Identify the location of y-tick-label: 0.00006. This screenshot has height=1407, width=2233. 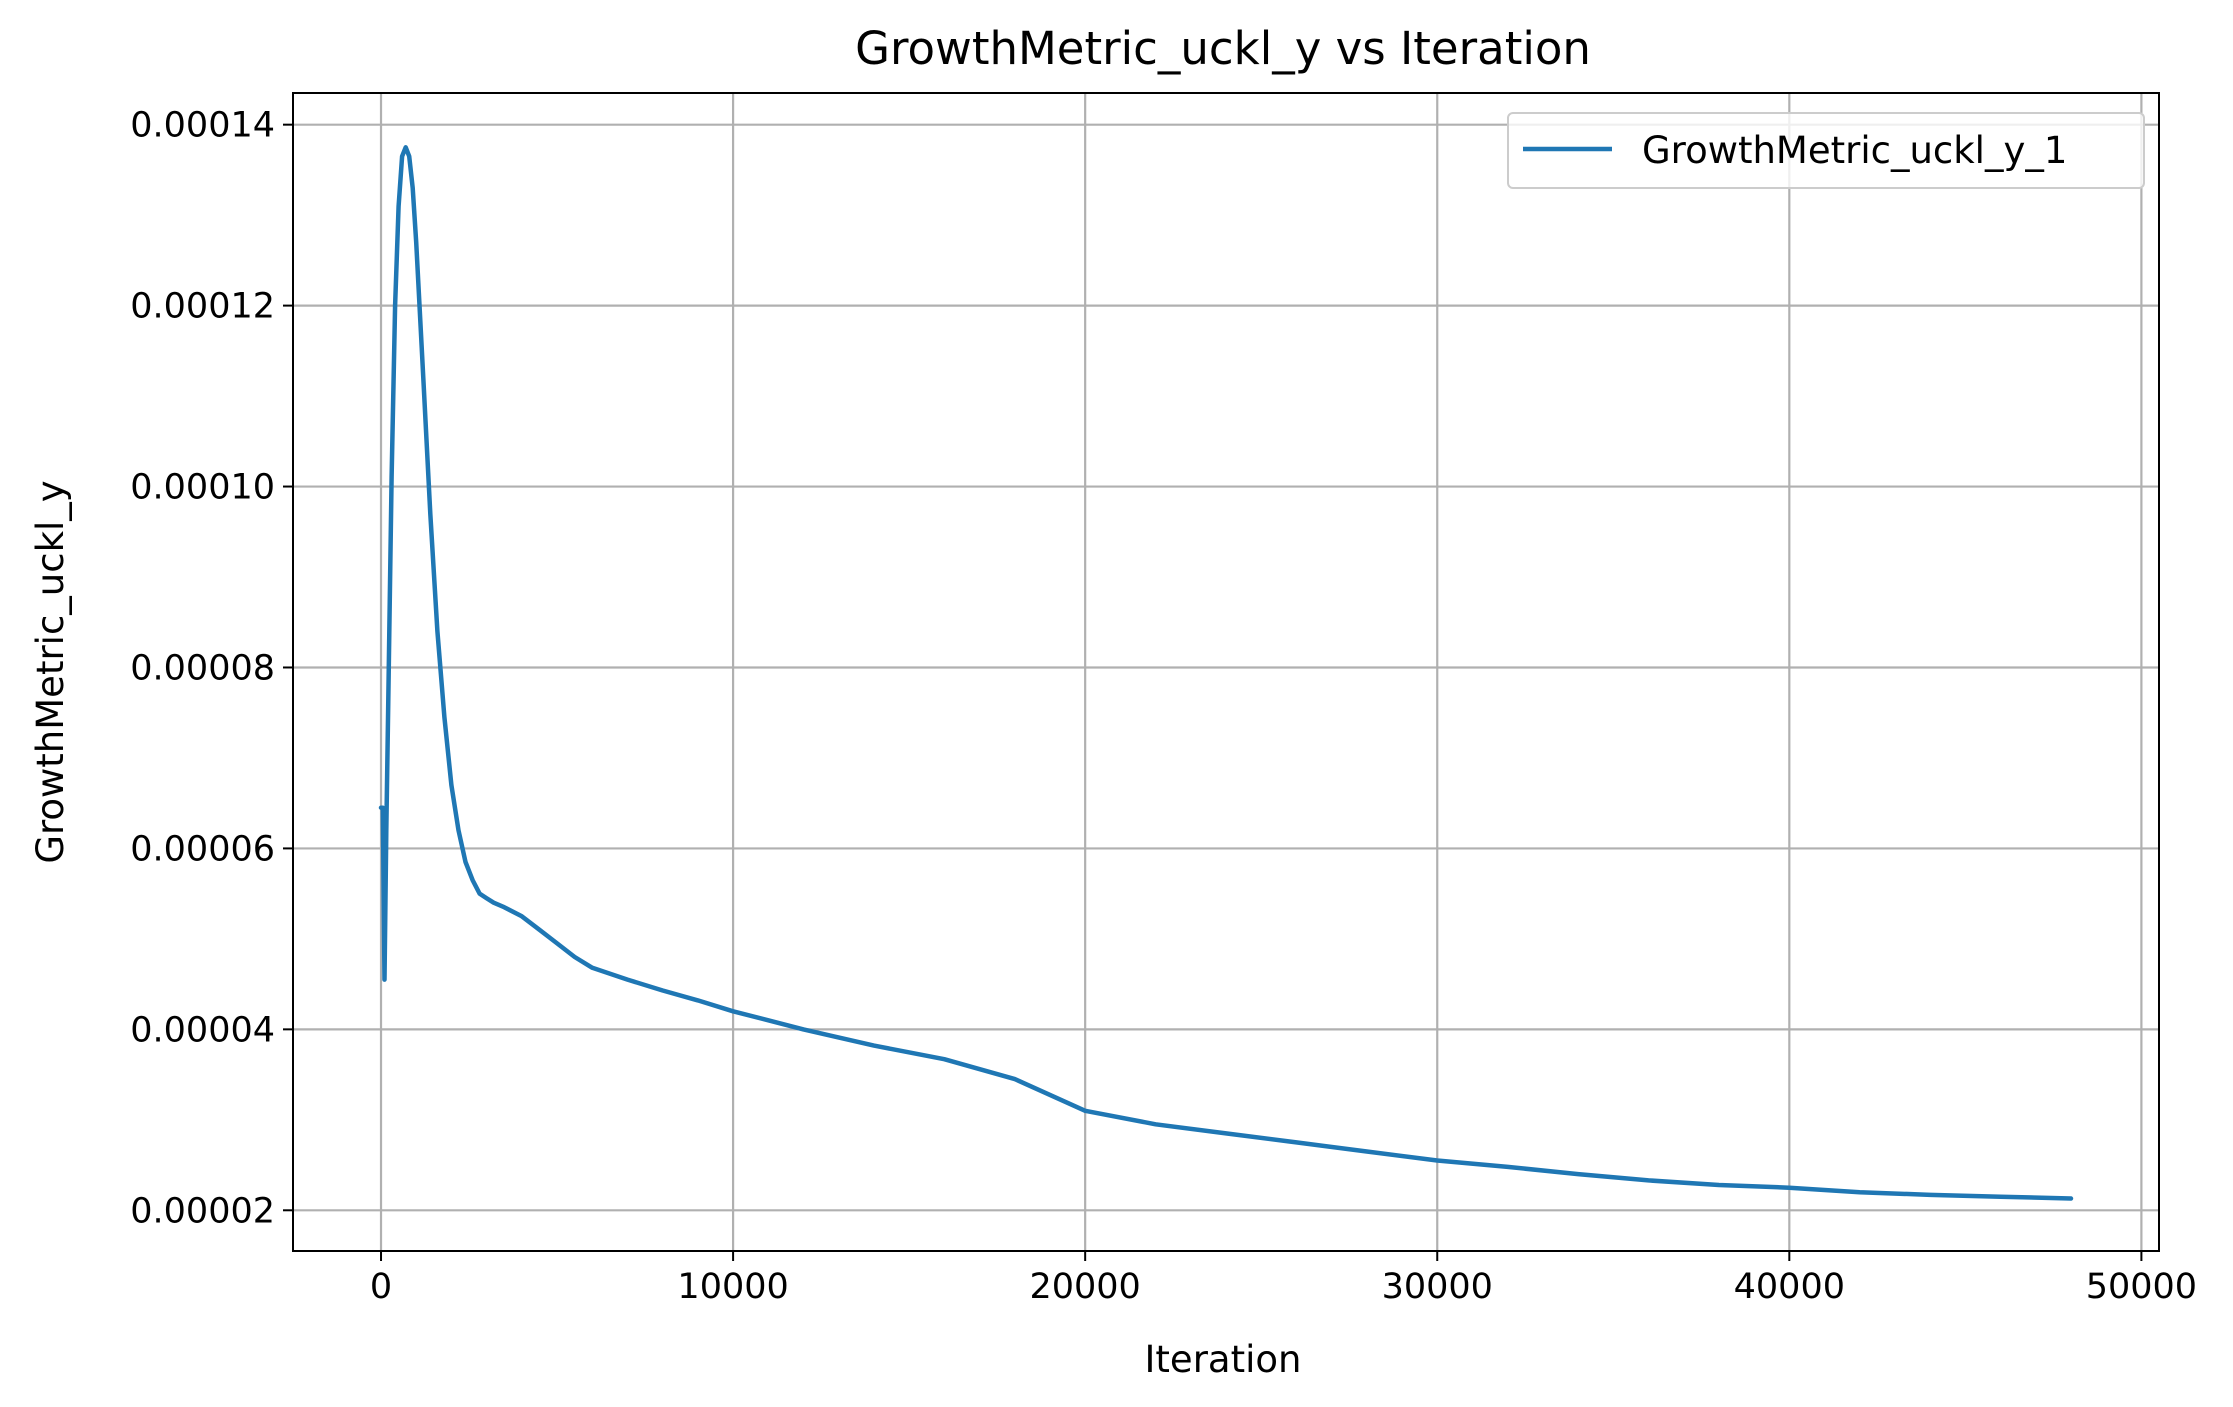
(202, 849).